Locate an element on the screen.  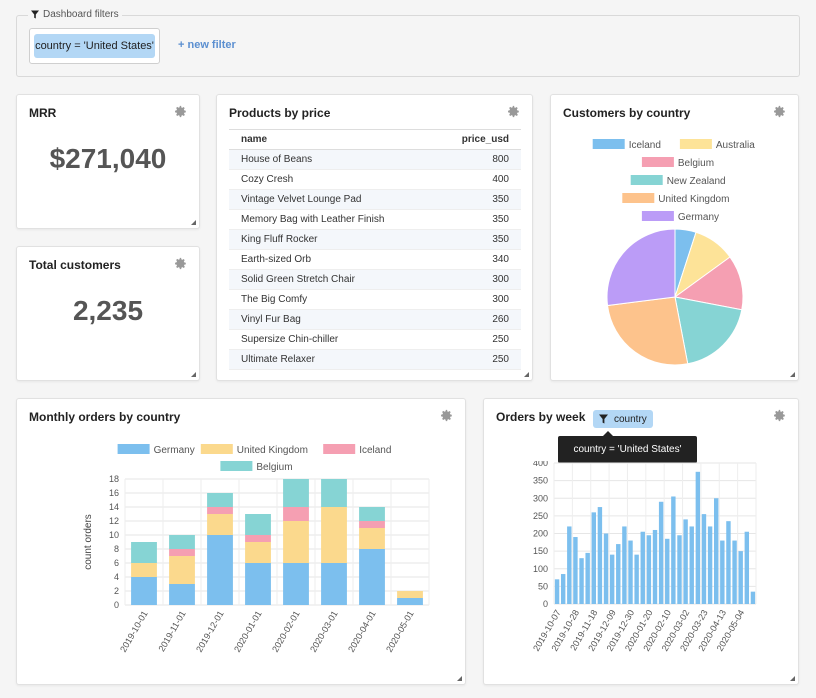
table-row: Memory Bag with Leather Finish 350 is located at coordinates (375, 220).